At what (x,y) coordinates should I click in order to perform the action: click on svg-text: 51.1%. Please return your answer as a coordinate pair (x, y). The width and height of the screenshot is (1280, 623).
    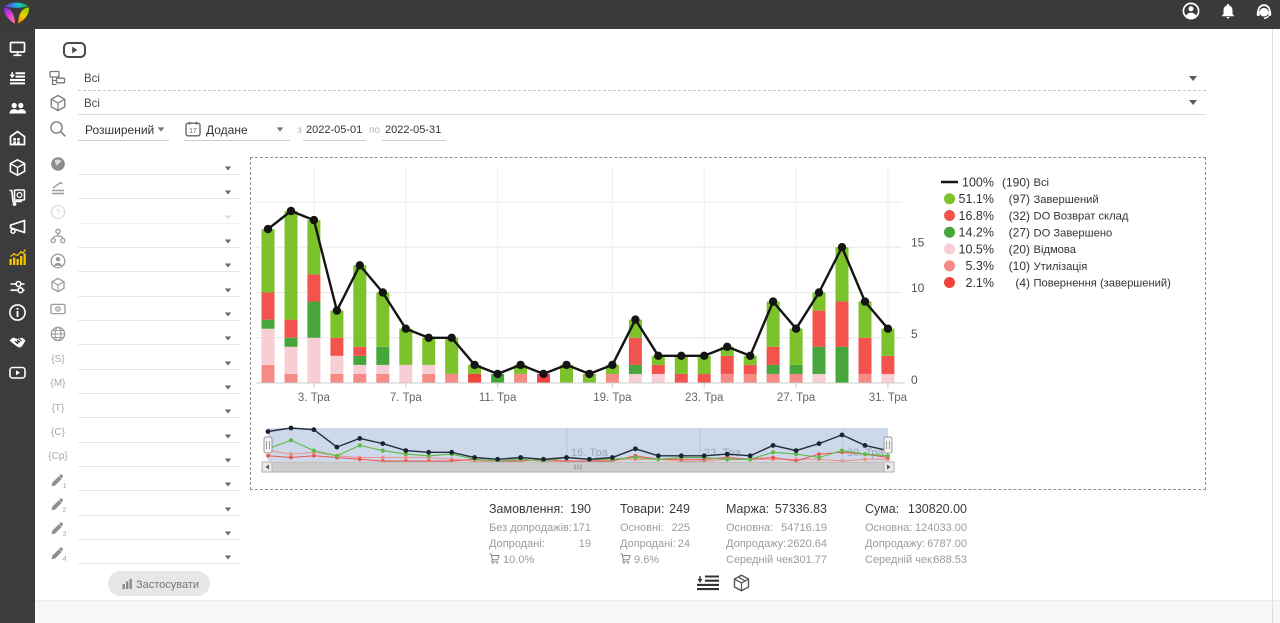
    Looking at the image, I should click on (976, 199).